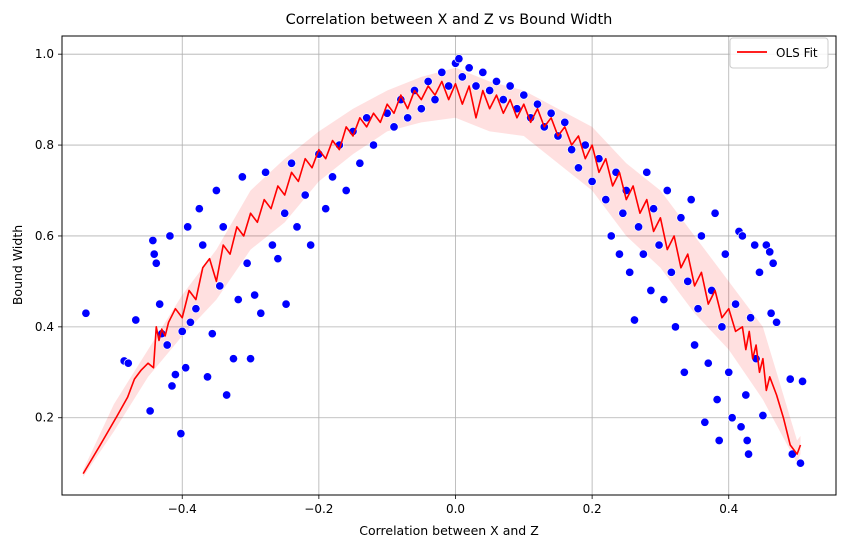 The image size is (846, 547). Describe the element at coordinates (449, 530) in the screenshot. I see `x-axis-label: Correlation between X and Z` at that location.